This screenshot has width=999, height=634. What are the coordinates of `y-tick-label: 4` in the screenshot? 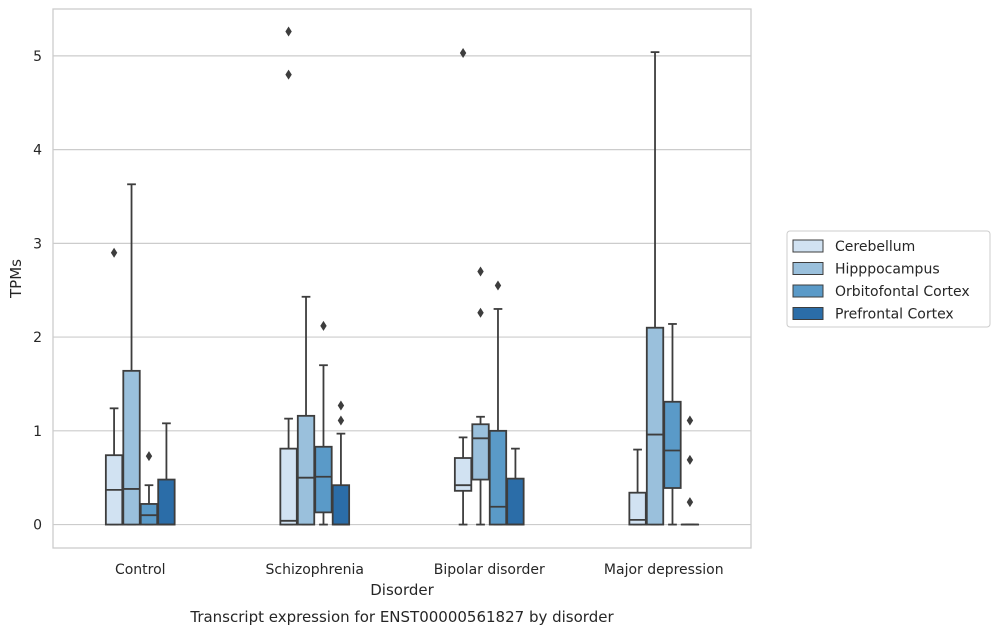 It's located at (37, 151).